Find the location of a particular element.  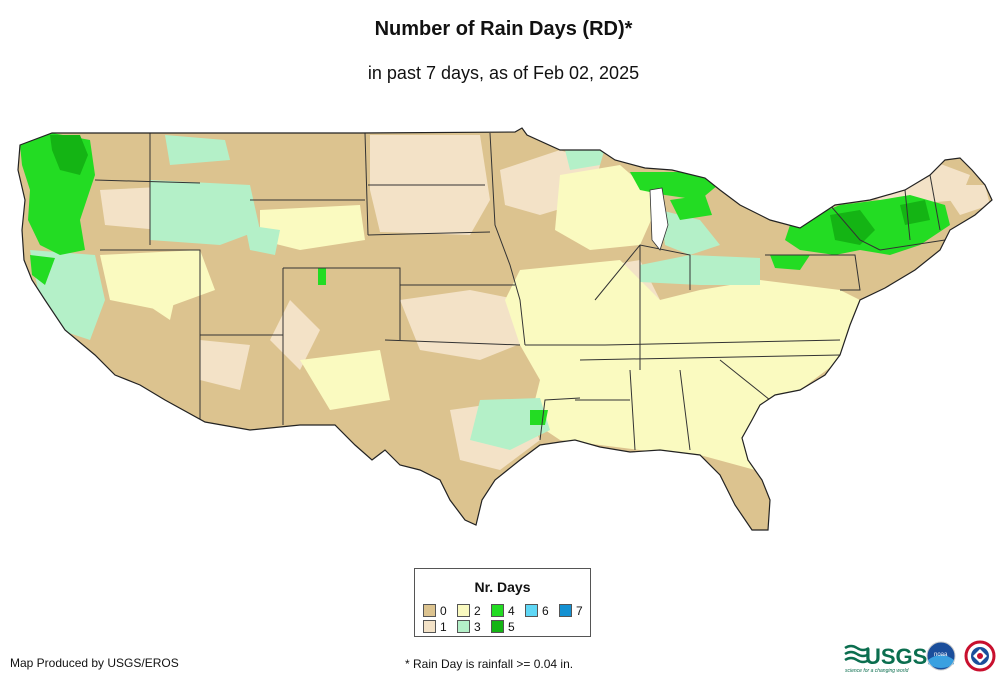

footnote: * Rain Day is rainfall >= 0.04 in. is located at coordinates (489, 664).